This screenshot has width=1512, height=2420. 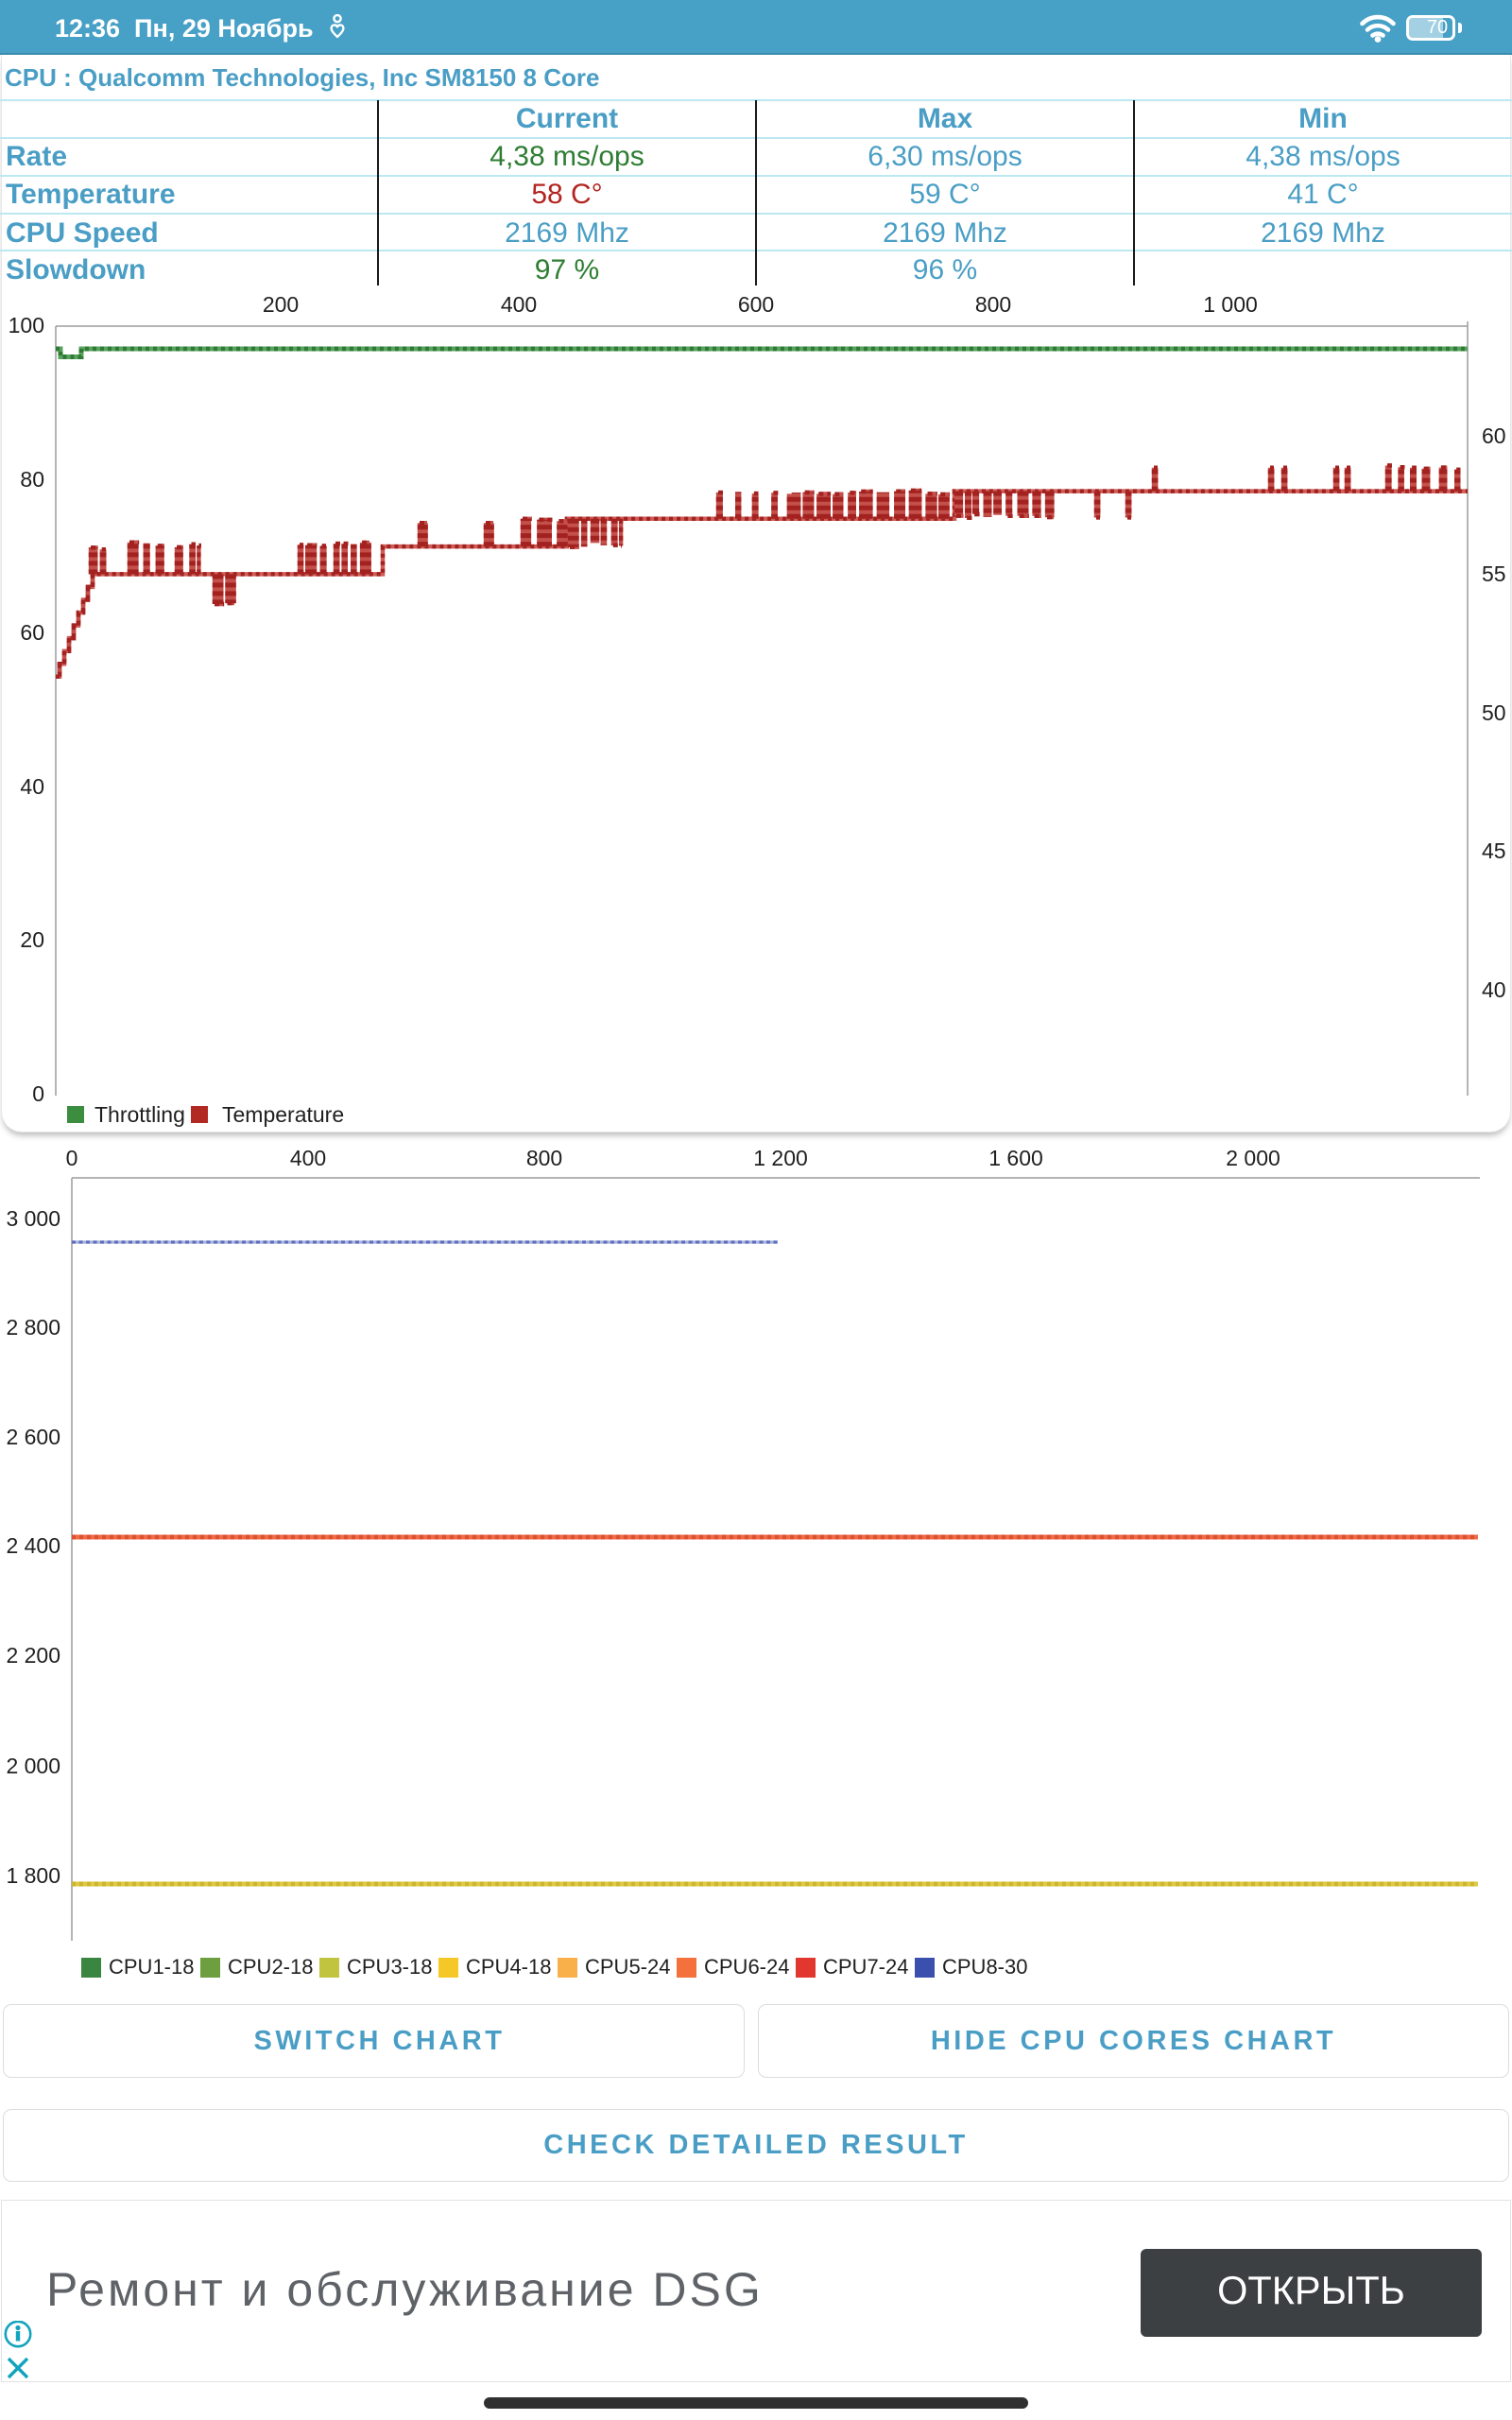 What do you see at coordinates (389, 1967) in the screenshot?
I see `svg-text: CPU3-18` at bounding box center [389, 1967].